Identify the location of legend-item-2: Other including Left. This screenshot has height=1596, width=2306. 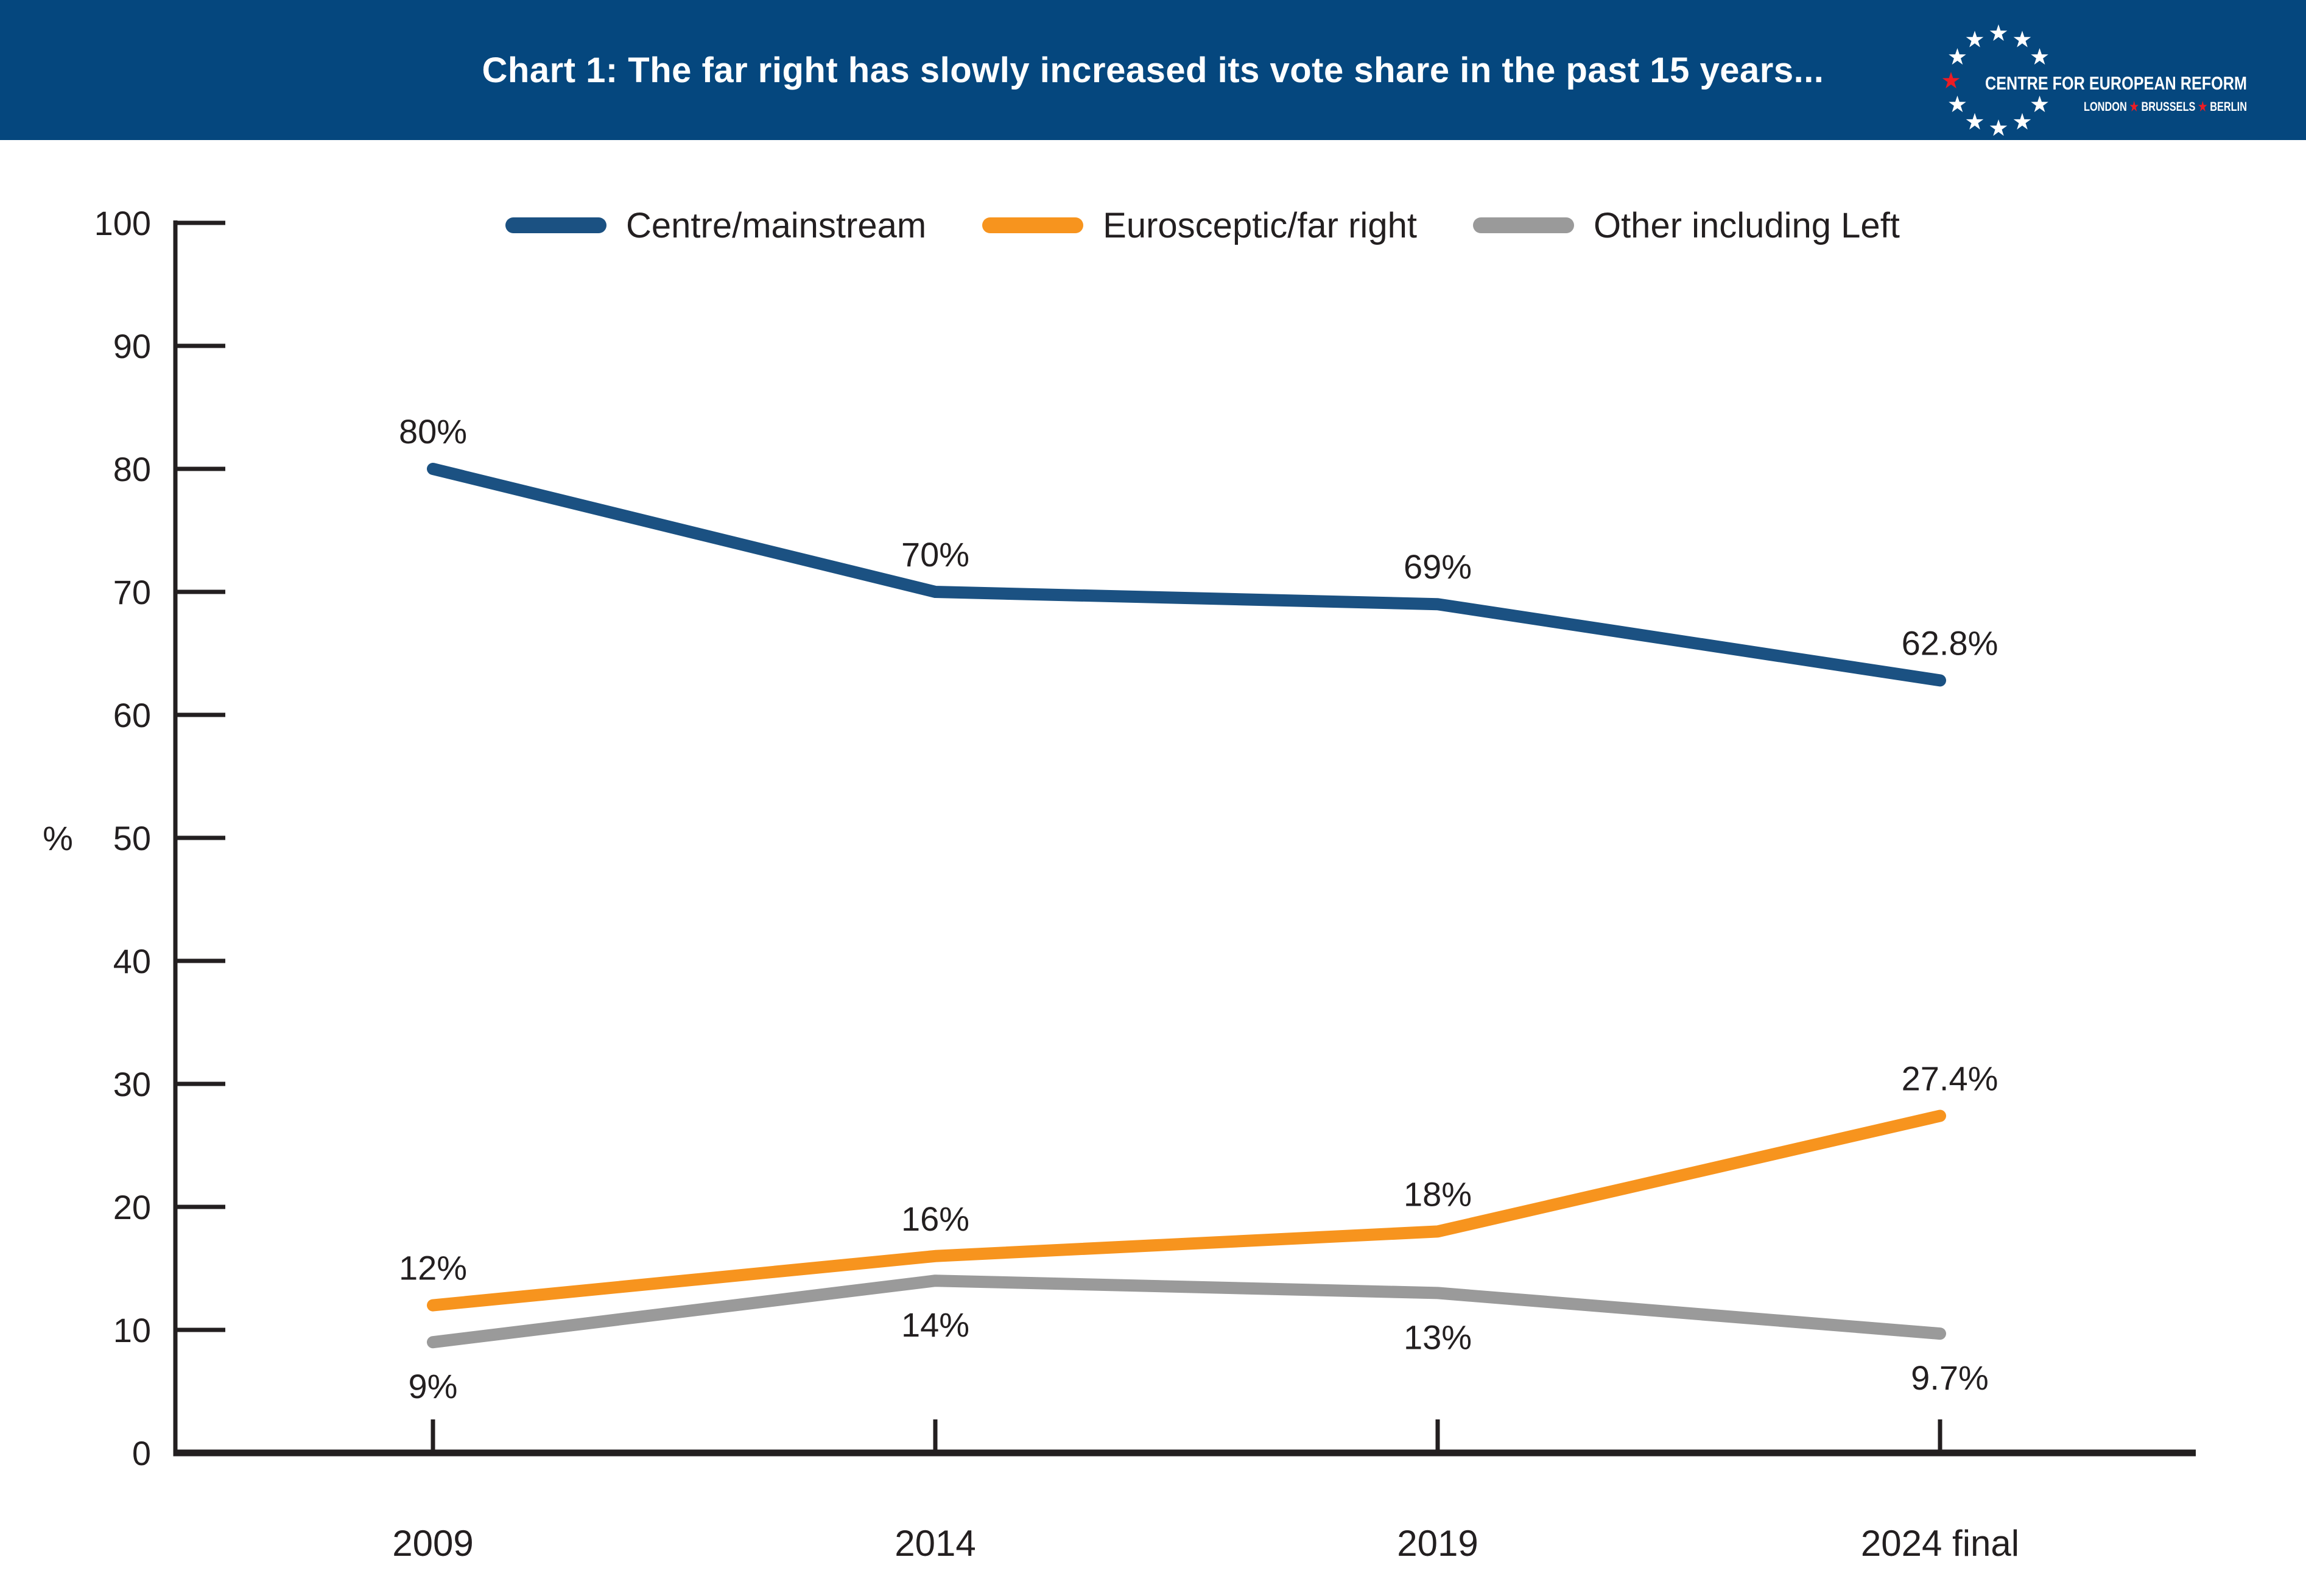
(1686, 225).